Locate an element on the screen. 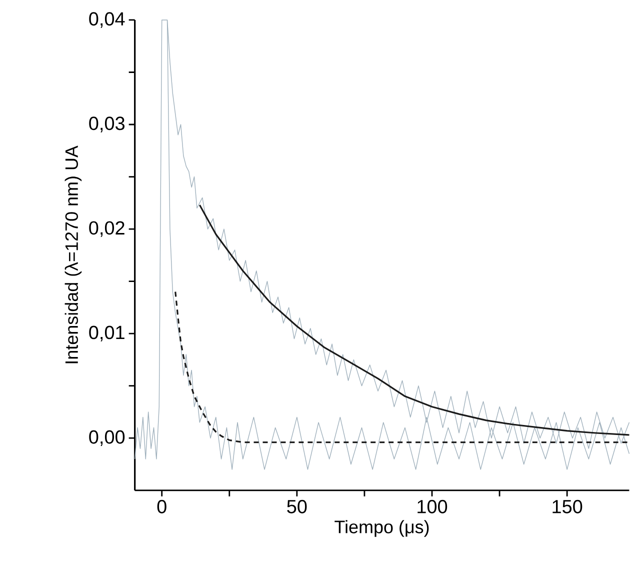 This screenshot has height=573, width=630. y-tick-label: 0,04 is located at coordinates (107, 20).